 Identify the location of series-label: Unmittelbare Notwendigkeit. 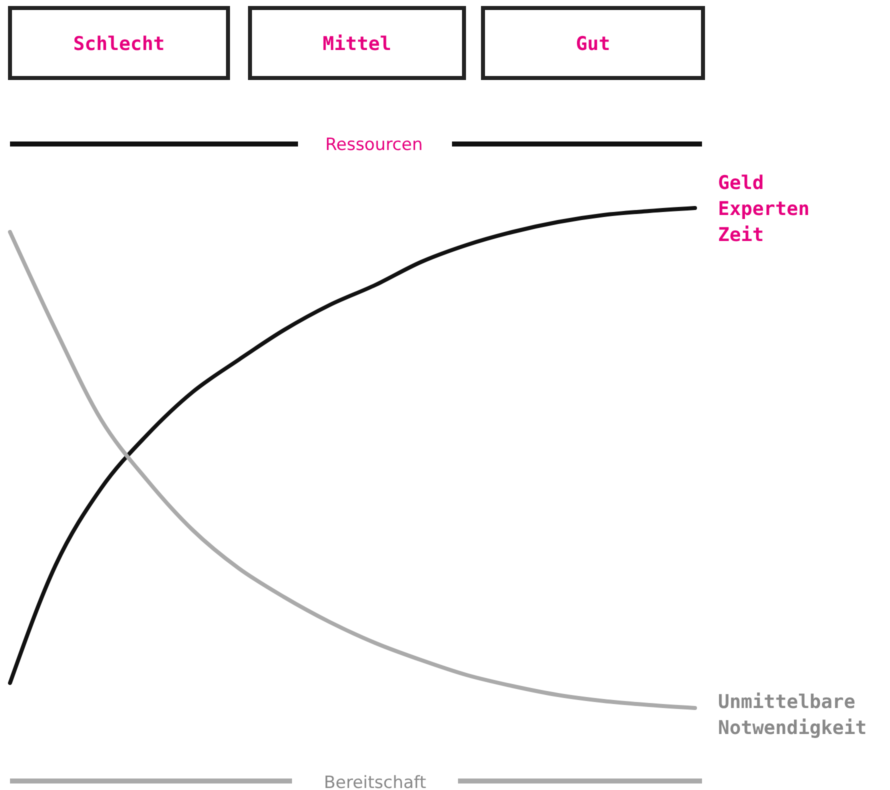
(792, 715).